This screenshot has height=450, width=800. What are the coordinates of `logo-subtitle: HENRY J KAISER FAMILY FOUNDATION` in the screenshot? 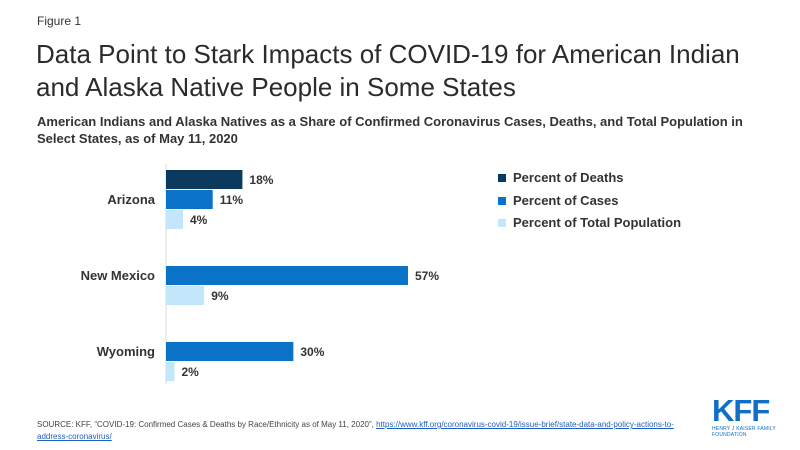 It's located at (744, 432).